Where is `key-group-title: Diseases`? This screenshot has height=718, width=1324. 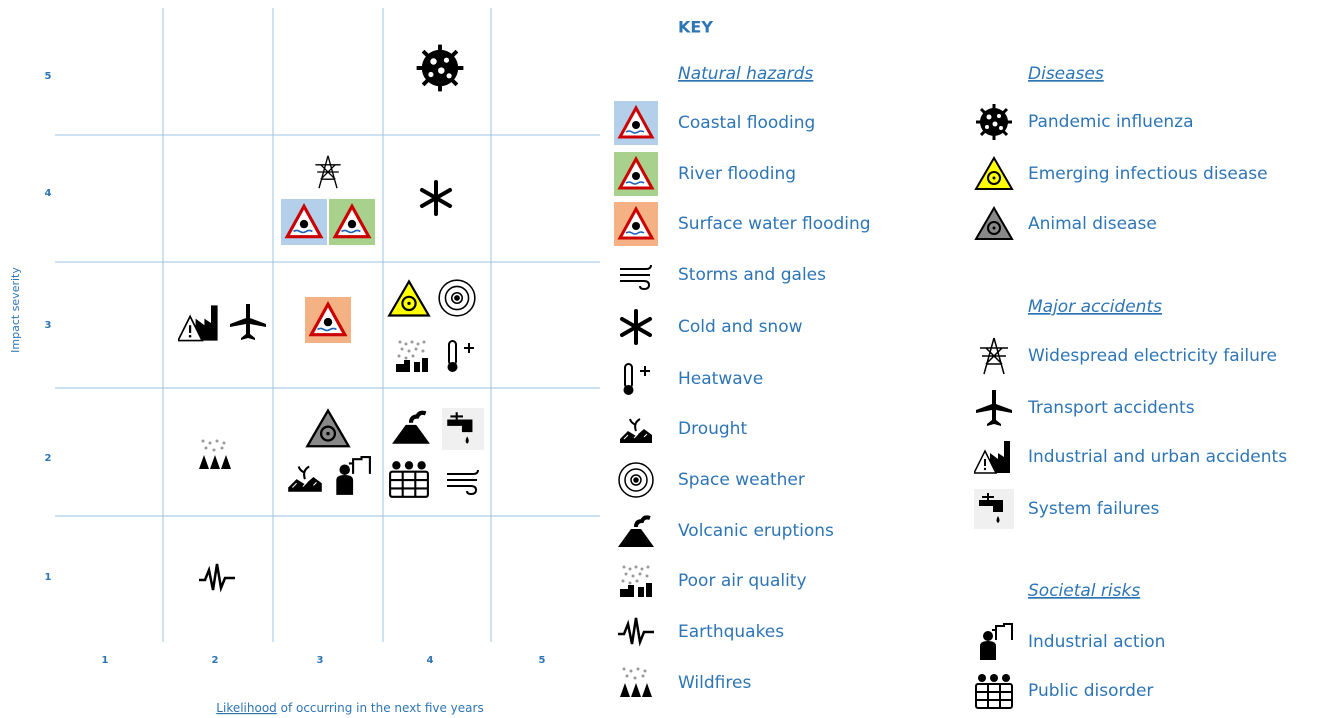
key-group-title: Diseases is located at coordinates (1066, 74).